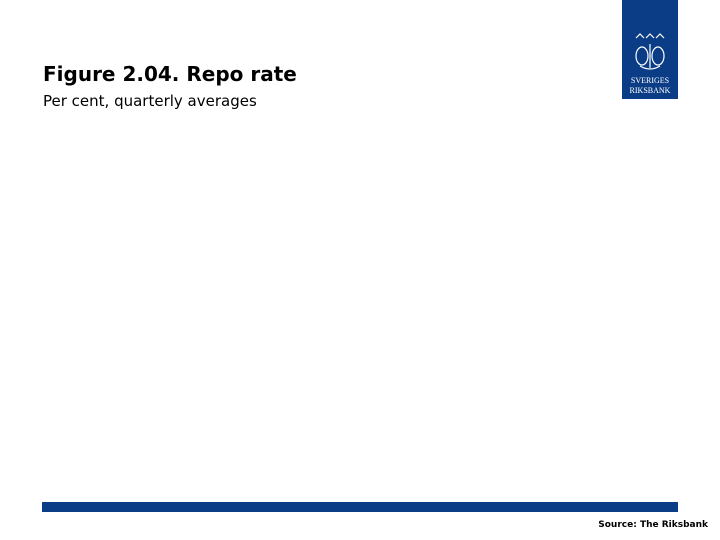 This screenshot has width=720, height=540. What do you see at coordinates (650, 80) in the screenshot?
I see `logo-text: SVERIGES` at bounding box center [650, 80].